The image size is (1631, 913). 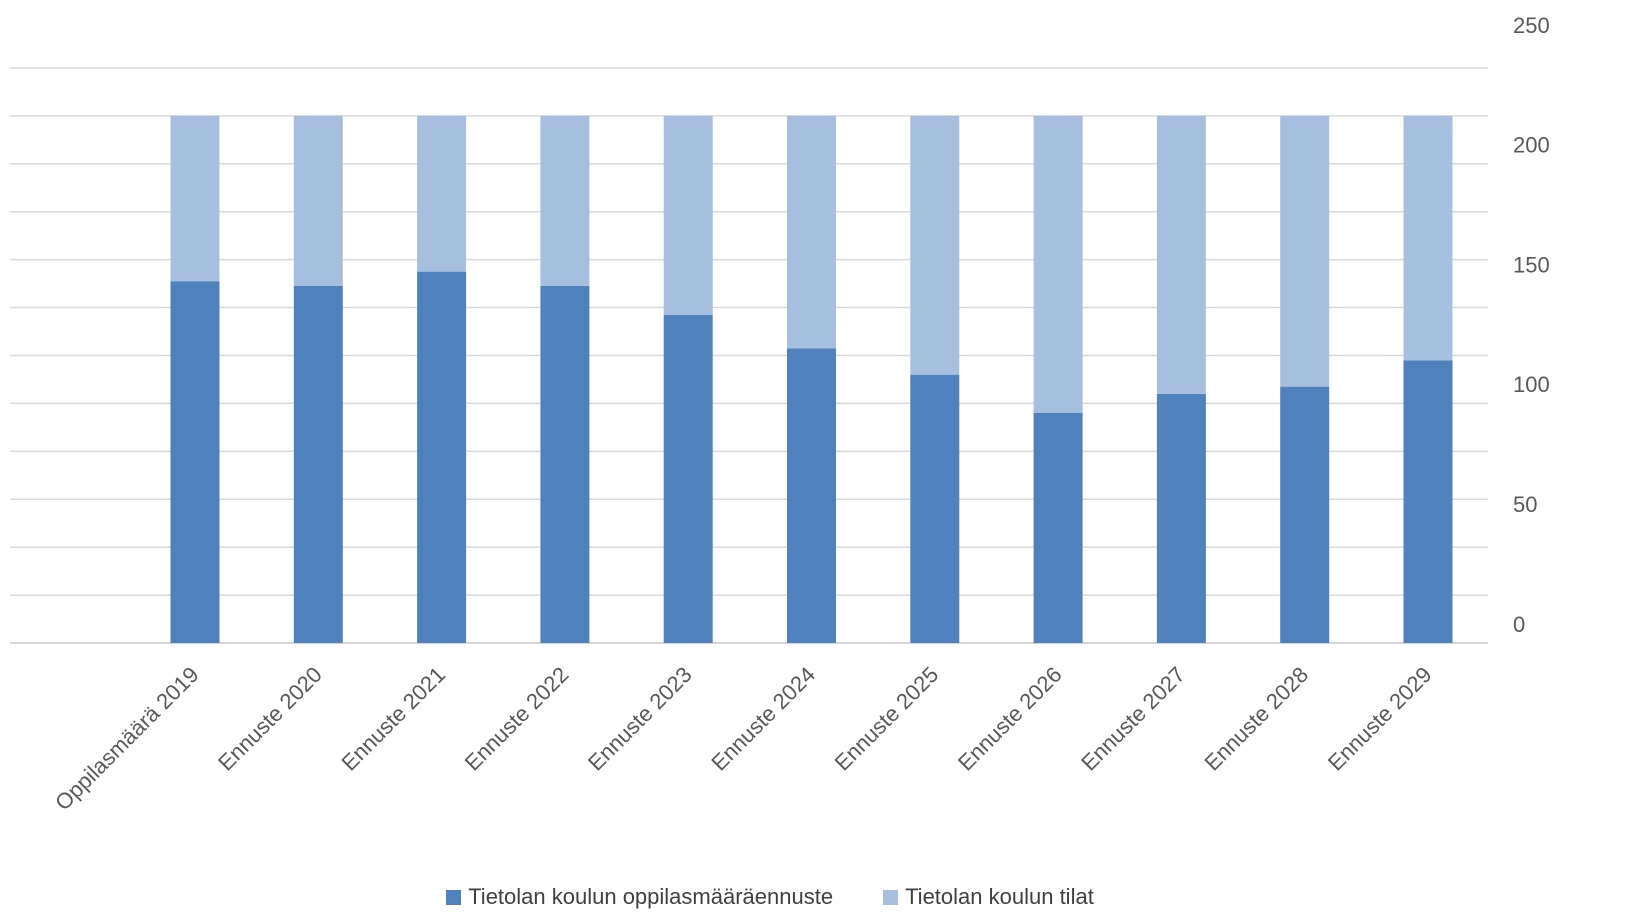 What do you see at coordinates (1531, 25) in the screenshot?
I see `y-tick-label: 250` at bounding box center [1531, 25].